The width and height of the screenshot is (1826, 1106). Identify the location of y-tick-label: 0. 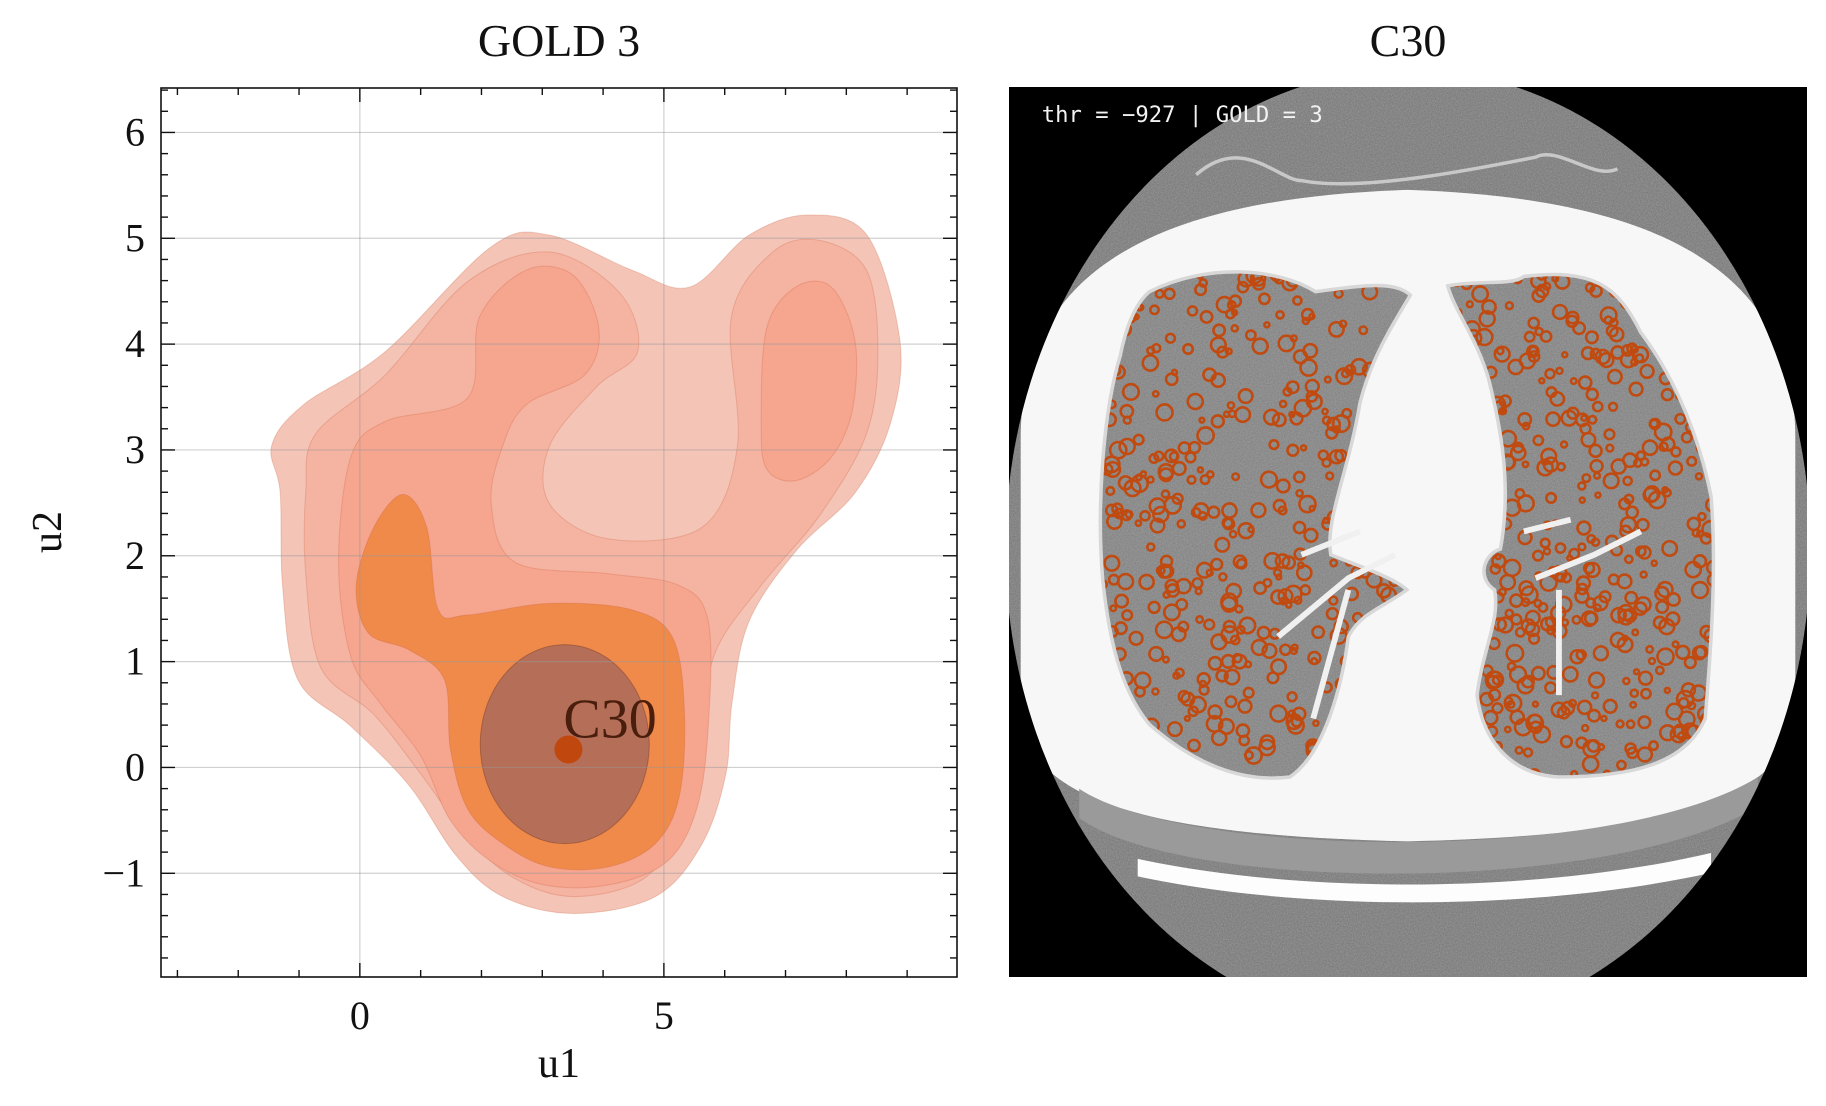
(135, 766).